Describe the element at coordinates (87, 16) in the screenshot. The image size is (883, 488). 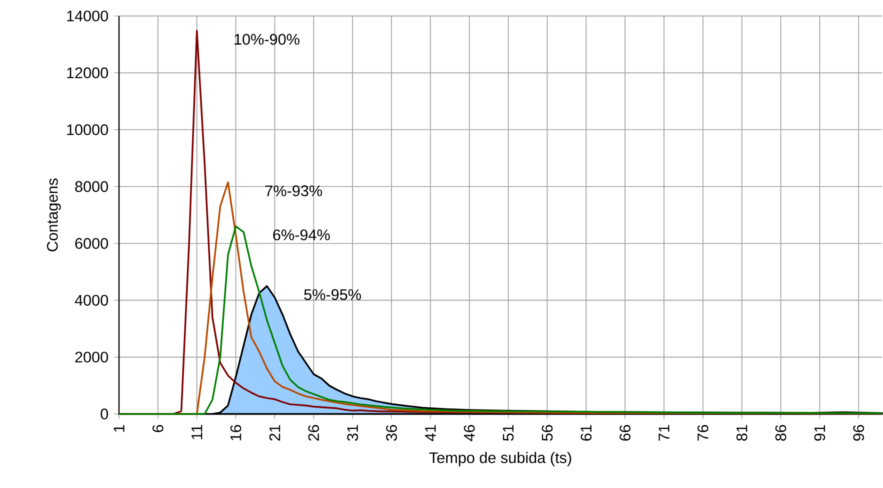
I see `y-tick-label: 14000` at that location.